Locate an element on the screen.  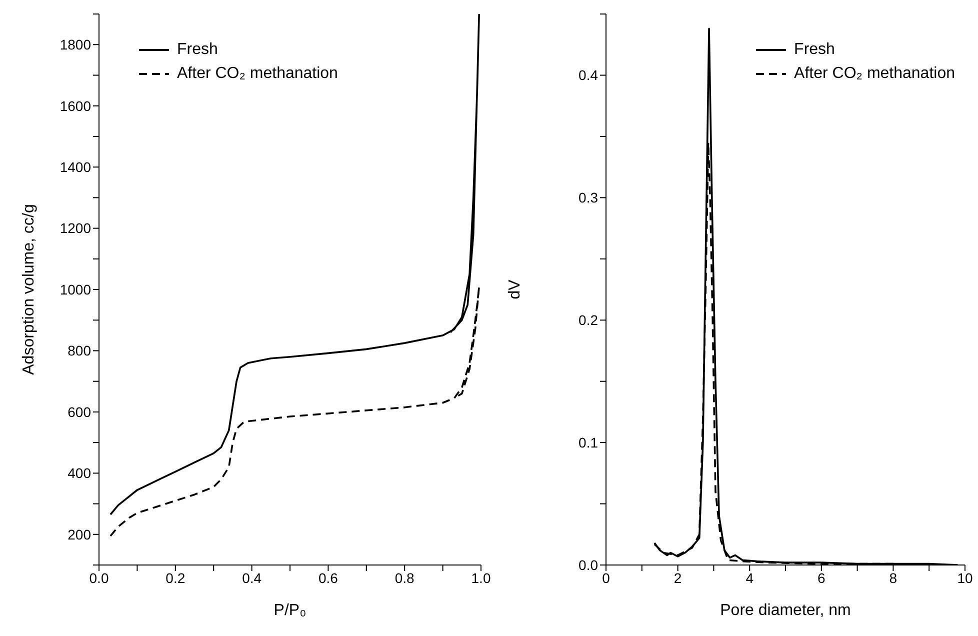
x-tick-label: 0.2 is located at coordinates (176, 578).